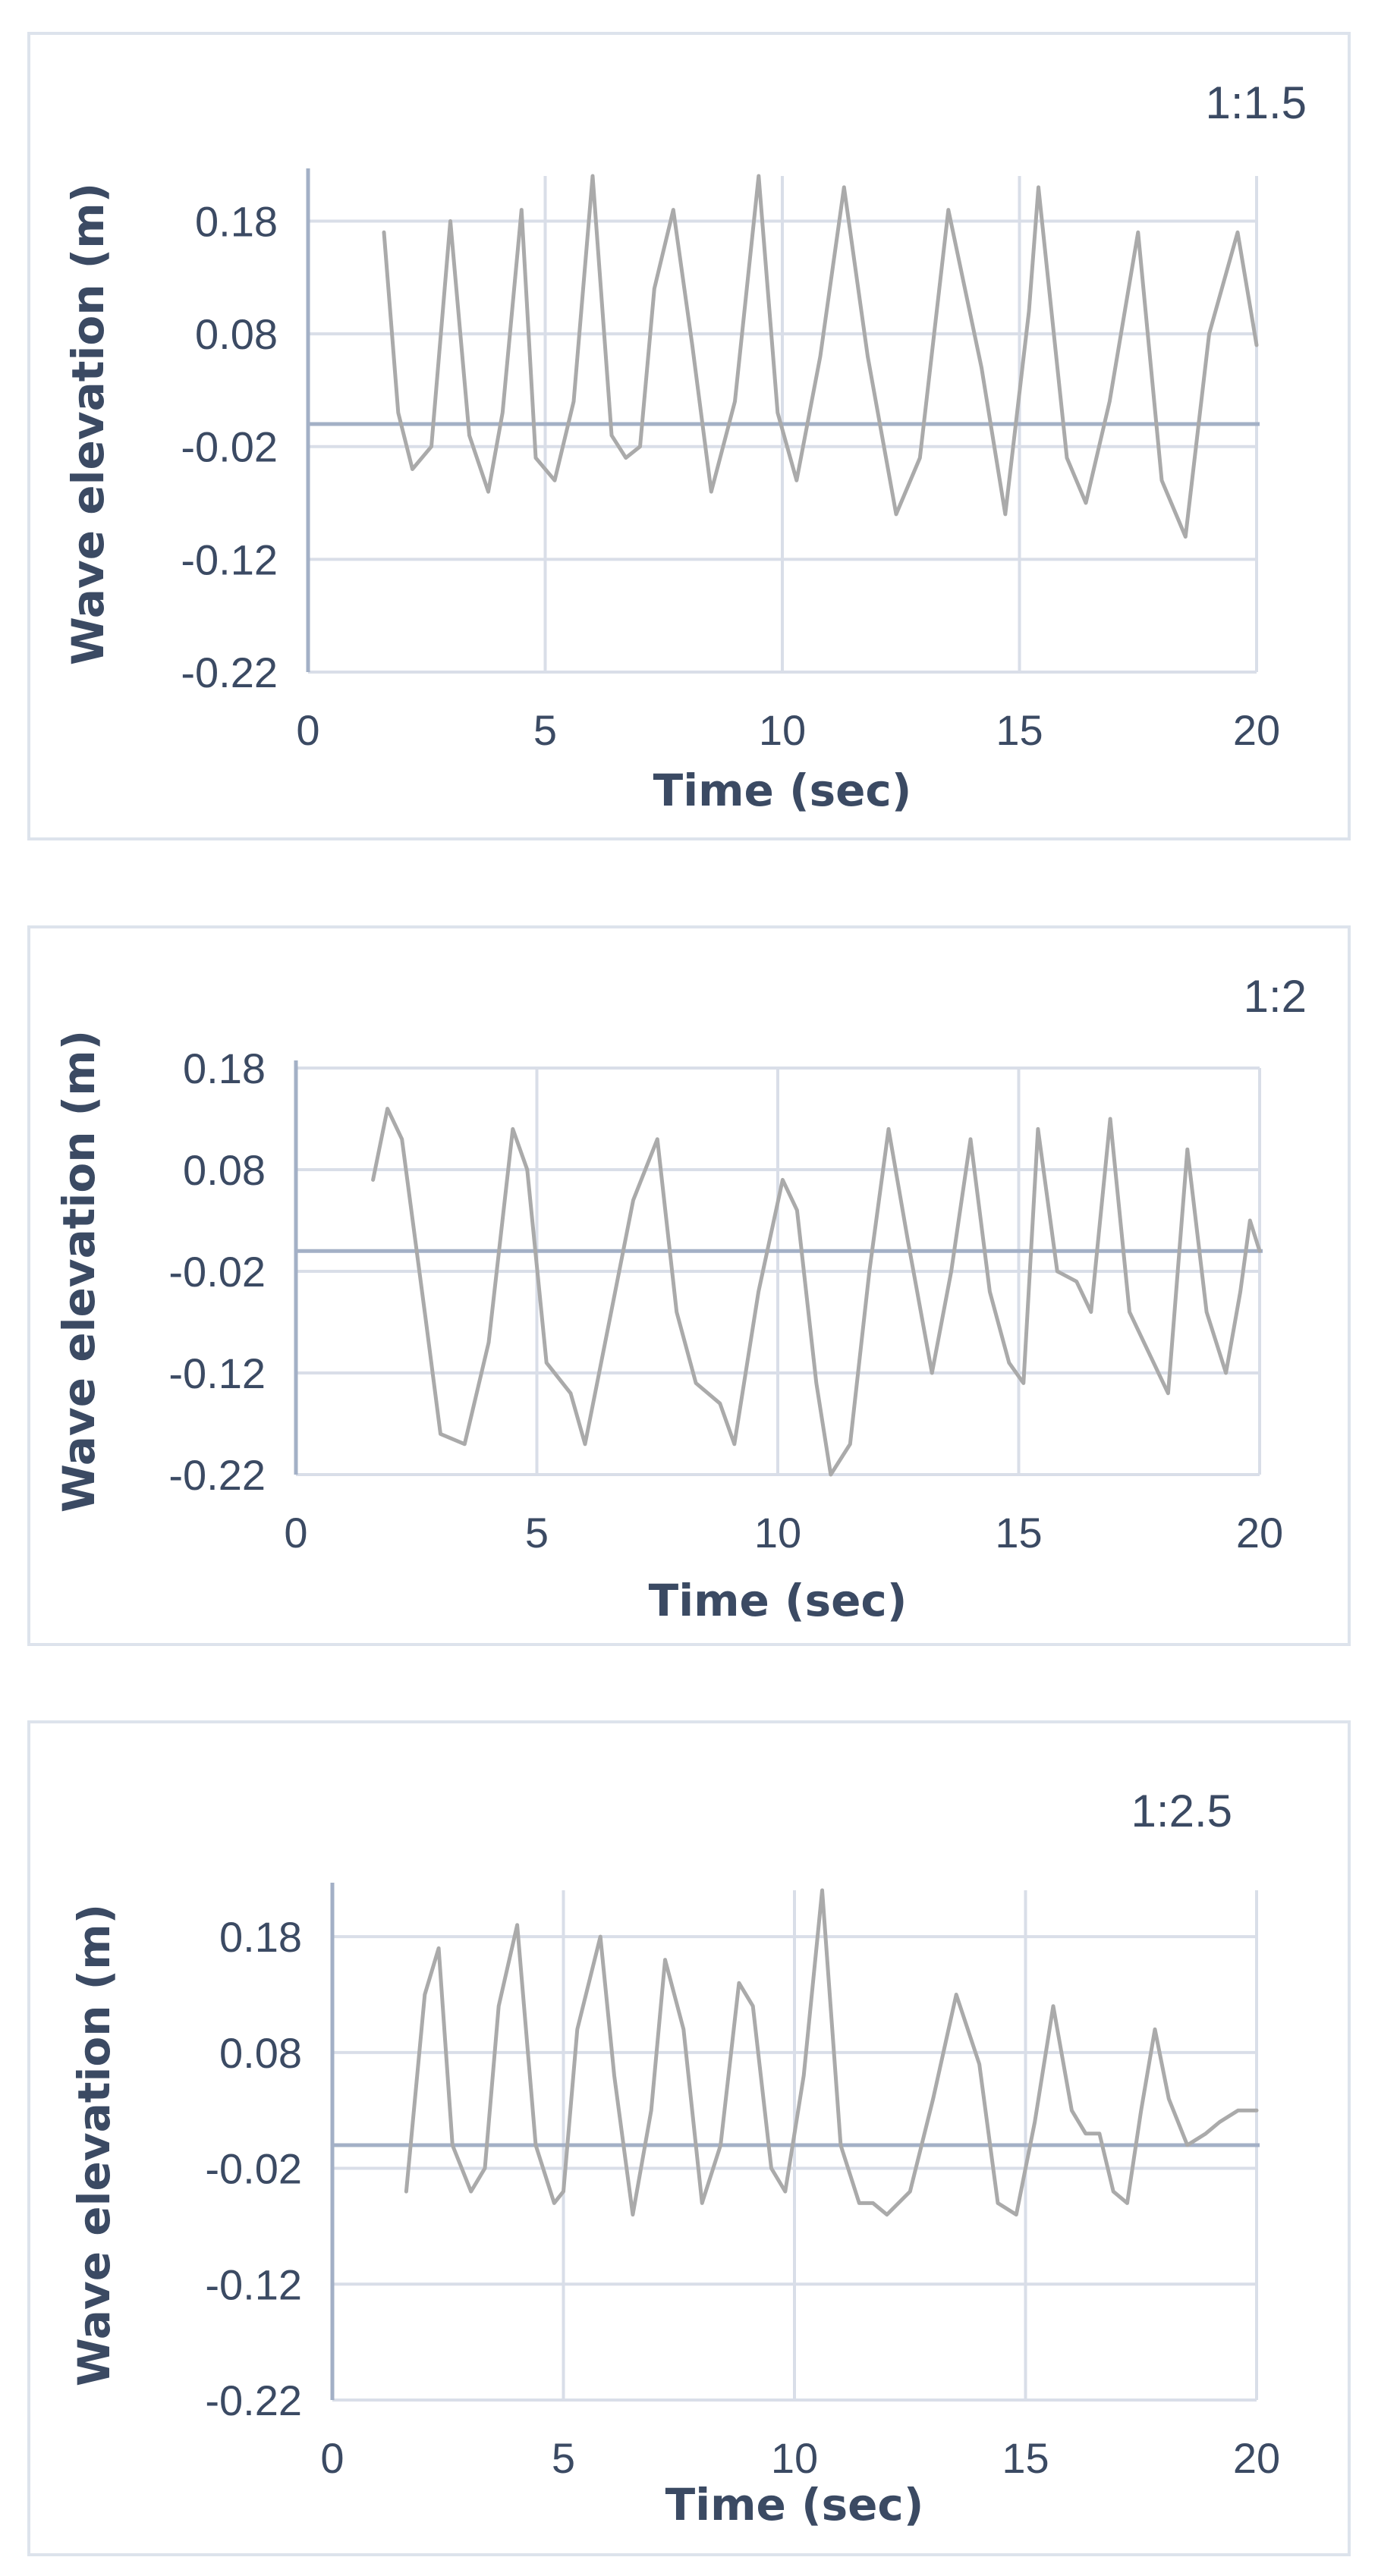 The width and height of the screenshot is (1378, 2576). Describe the element at coordinates (537, 1533) in the screenshot. I see `chart2-x-tick-label: 5` at that location.